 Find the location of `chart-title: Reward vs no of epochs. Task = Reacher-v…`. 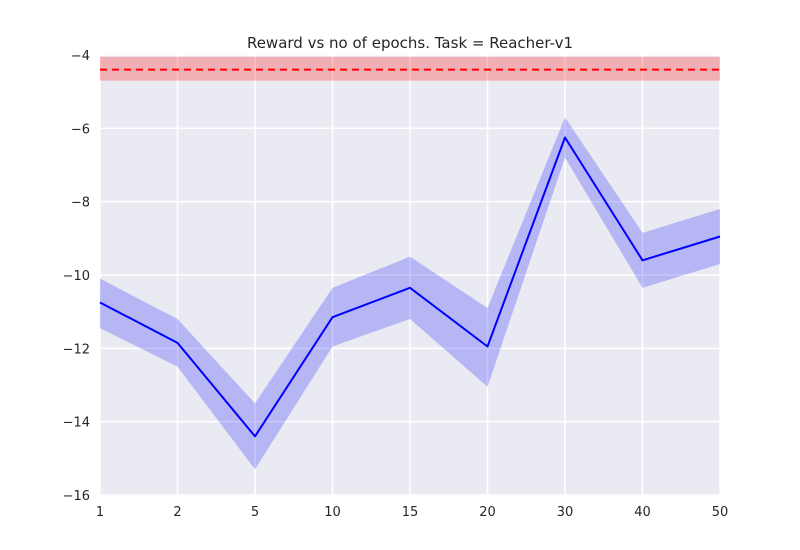

chart-title: Reward vs no of epochs. Task = Reacher-v… is located at coordinates (410, 43).